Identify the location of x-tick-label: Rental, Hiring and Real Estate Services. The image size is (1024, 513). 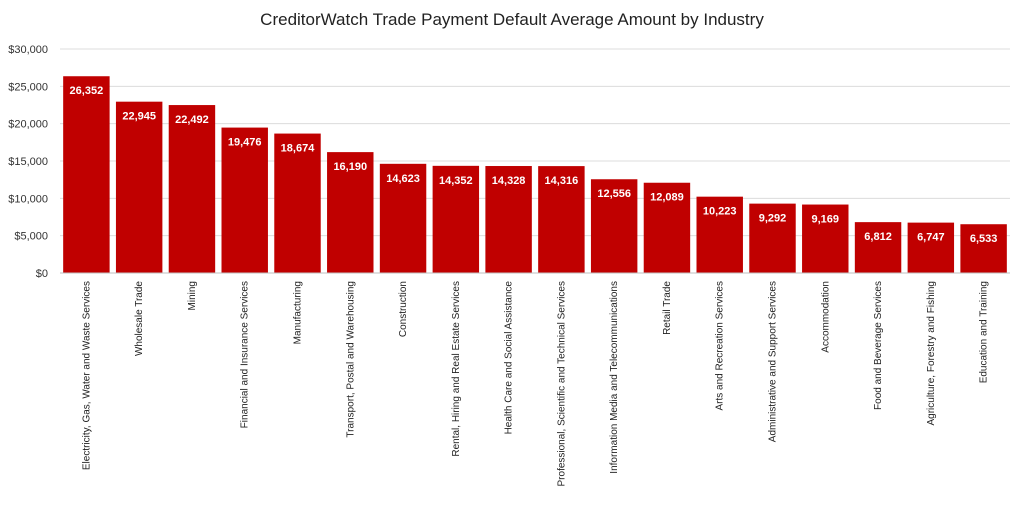
(456, 369).